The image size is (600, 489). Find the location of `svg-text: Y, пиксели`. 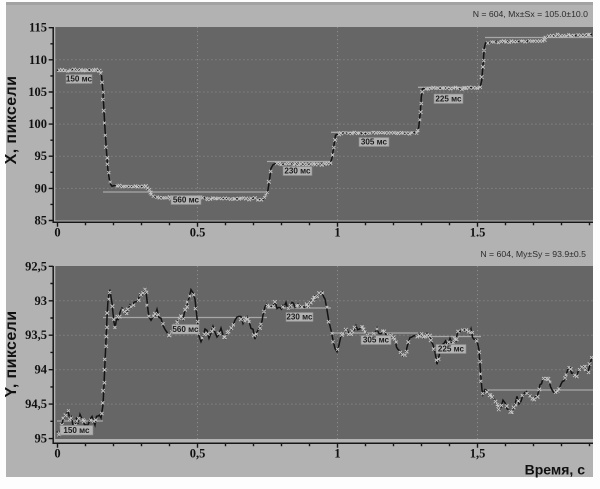

svg-text: Y, пиксели is located at coordinates (11, 354).